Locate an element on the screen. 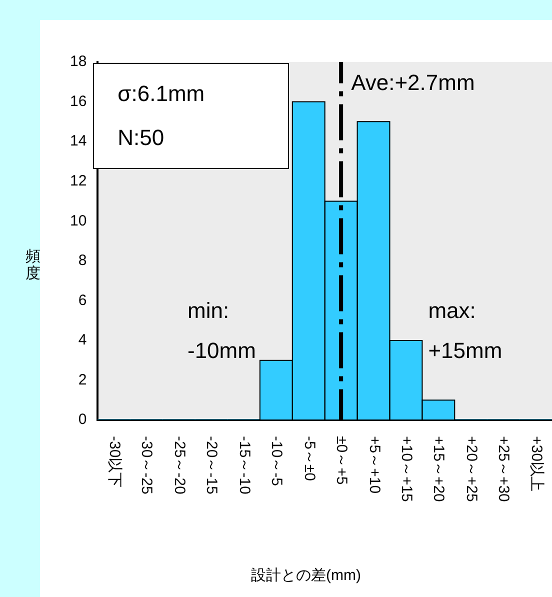 The image size is (552, 597). x-tick-label: -25～-20 is located at coordinates (179, 465).